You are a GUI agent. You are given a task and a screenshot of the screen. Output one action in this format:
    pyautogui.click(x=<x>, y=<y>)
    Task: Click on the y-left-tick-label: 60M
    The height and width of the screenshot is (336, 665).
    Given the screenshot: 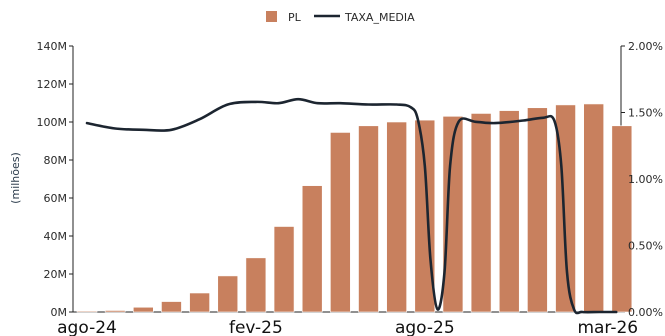 What is the action you would take?
    pyautogui.click(x=56, y=198)
    